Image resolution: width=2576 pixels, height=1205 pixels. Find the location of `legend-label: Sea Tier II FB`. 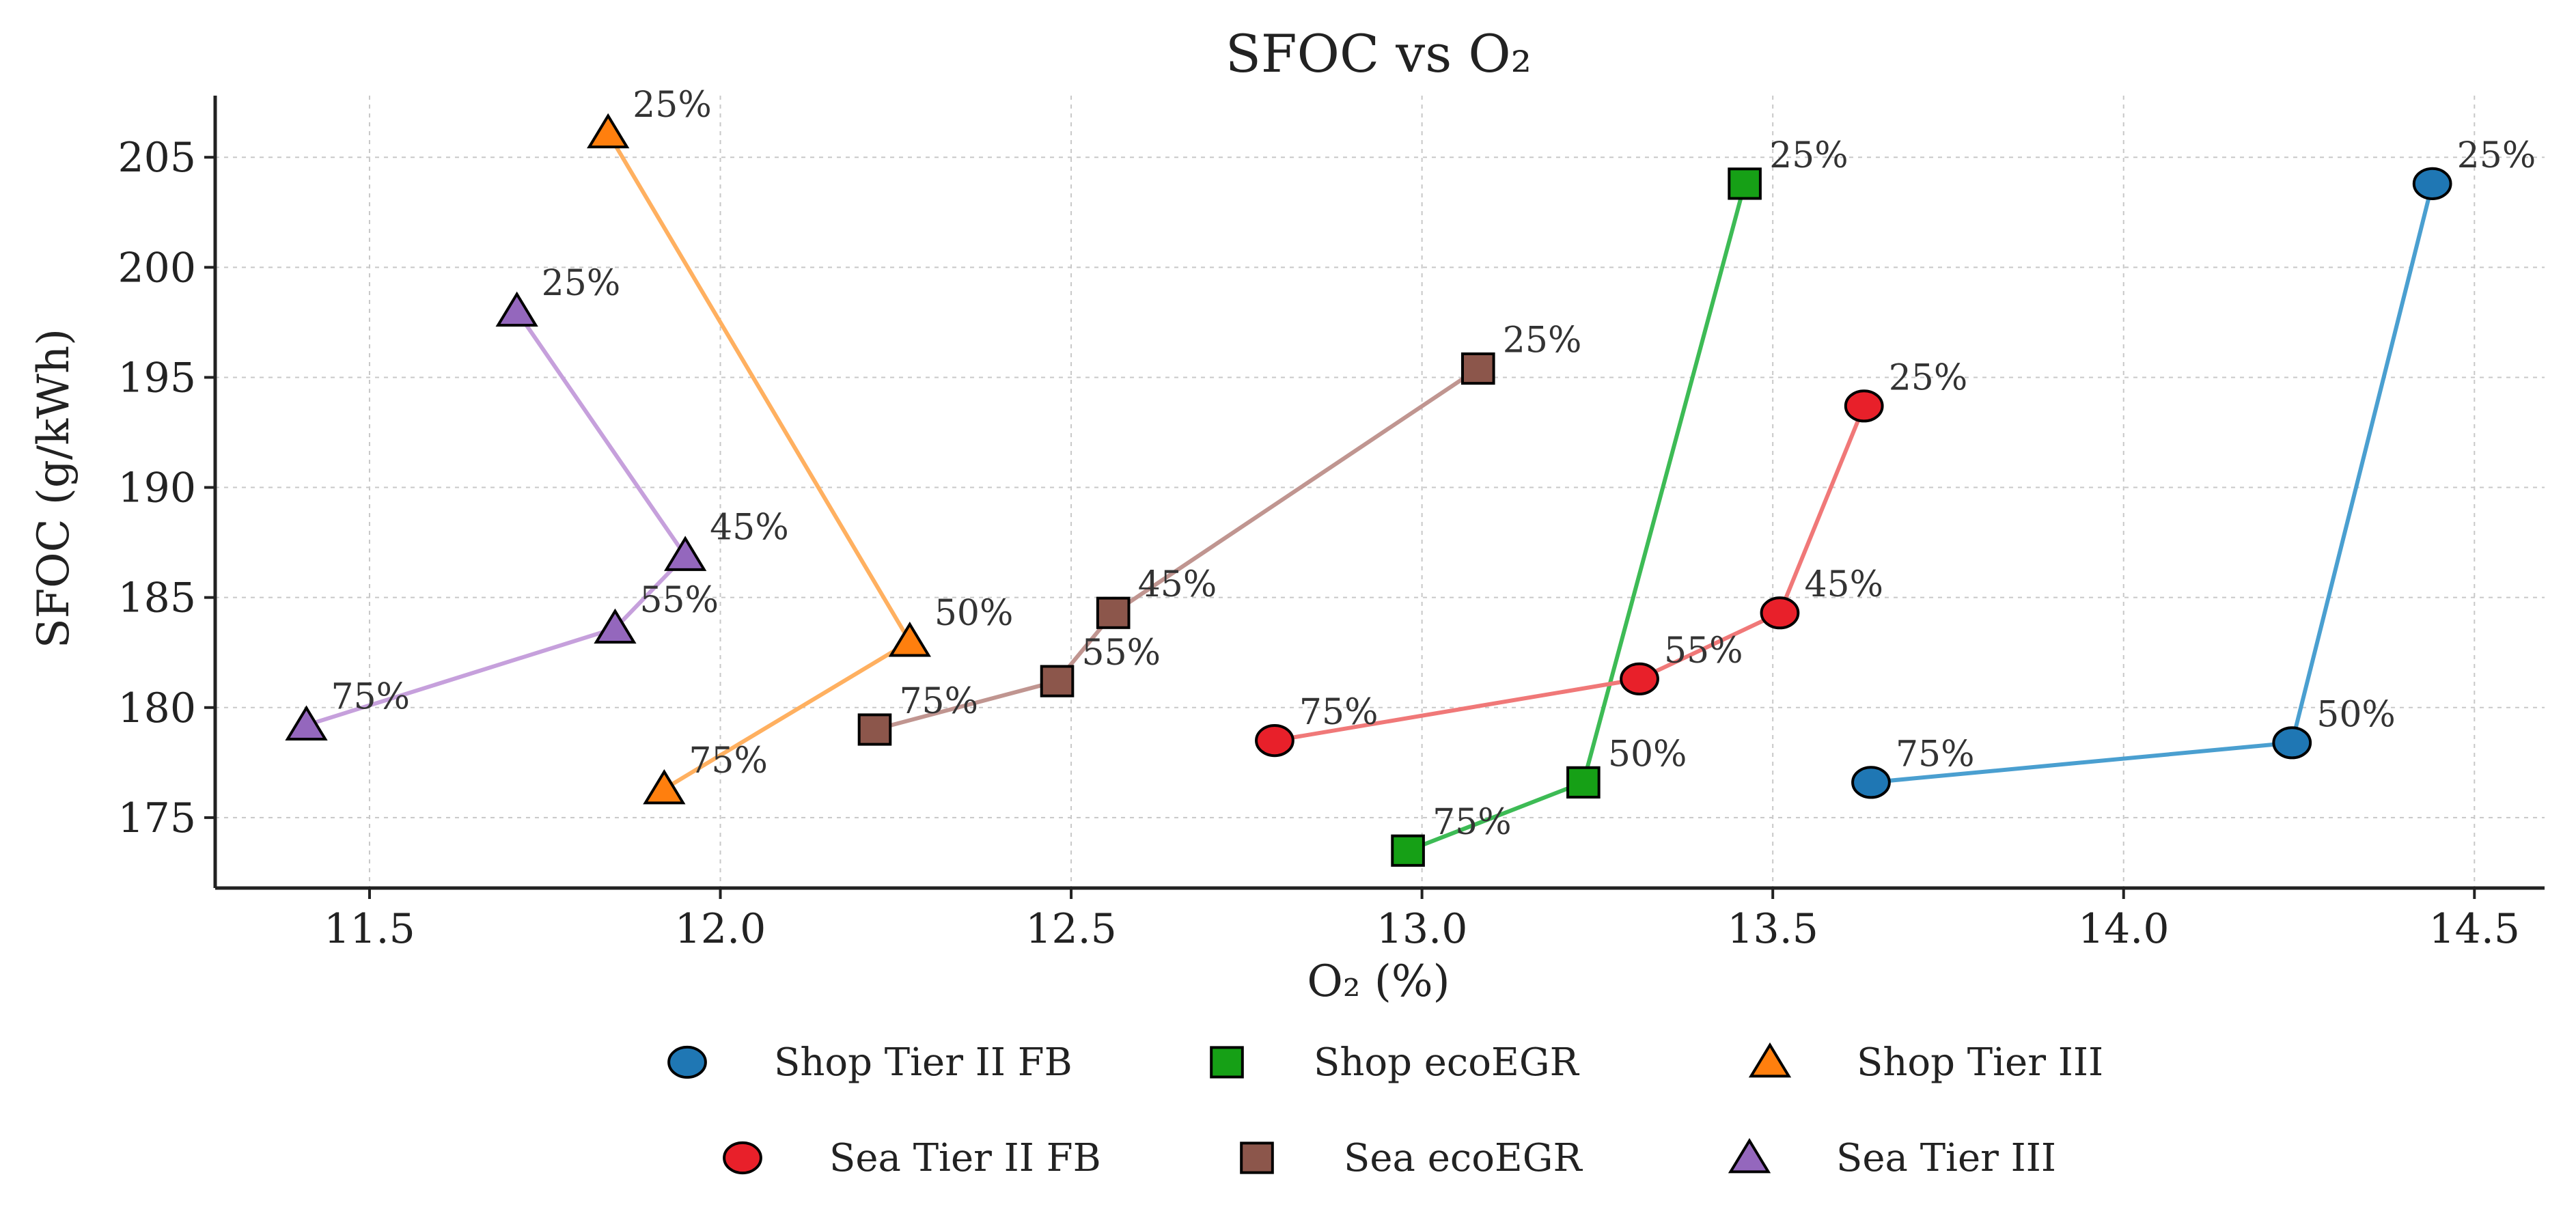

legend-label: Sea Tier II FB is located at coordinates (965, 1158).